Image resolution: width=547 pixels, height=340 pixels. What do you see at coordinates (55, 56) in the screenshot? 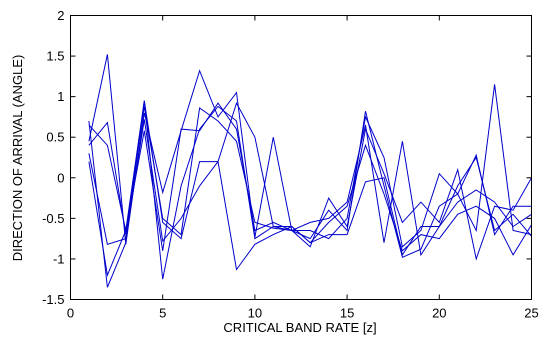
I see `y-tick-label: 1.5` at bounding box center [55, 56].